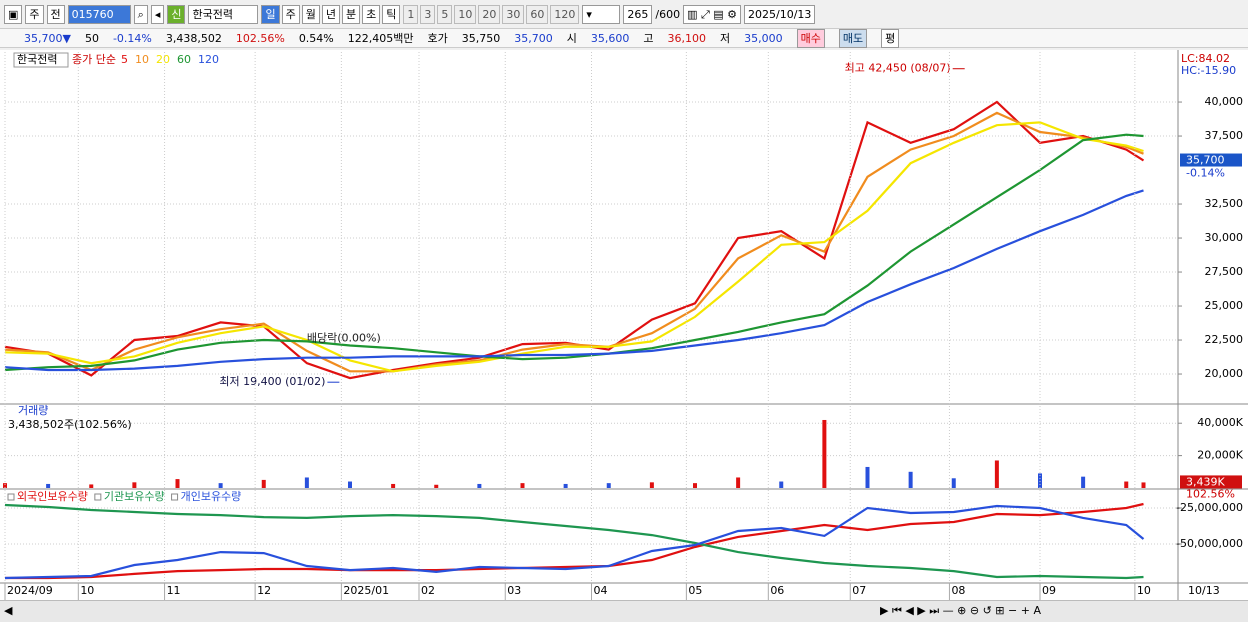 The width and height of the screenshot is (1248, 622). I want to click on vol-ratio: 102.56%, so click(260, 38).